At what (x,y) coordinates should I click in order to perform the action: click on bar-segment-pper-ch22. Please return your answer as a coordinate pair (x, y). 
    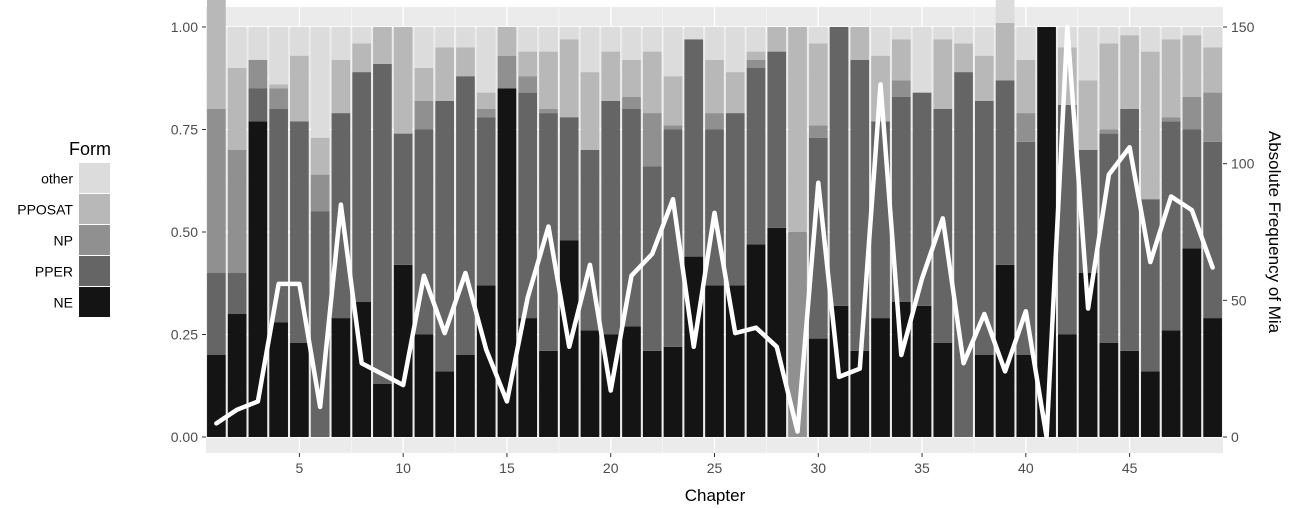
    Looking at the image, I should click on (652, 258).